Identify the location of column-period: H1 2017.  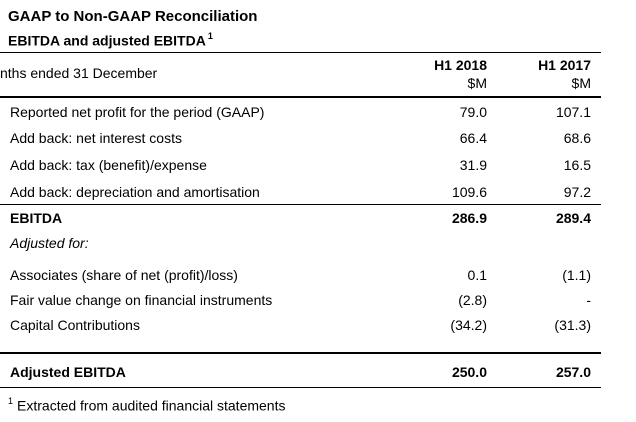
(564, 65).